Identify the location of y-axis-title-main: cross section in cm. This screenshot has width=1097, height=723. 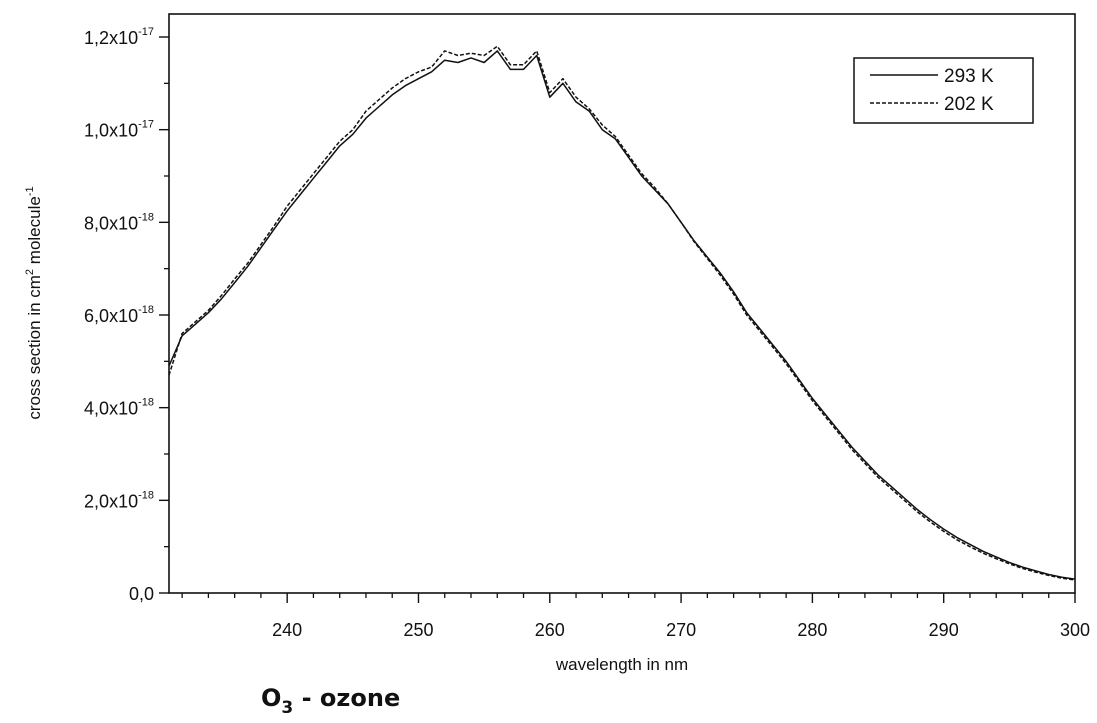
(34, 347).